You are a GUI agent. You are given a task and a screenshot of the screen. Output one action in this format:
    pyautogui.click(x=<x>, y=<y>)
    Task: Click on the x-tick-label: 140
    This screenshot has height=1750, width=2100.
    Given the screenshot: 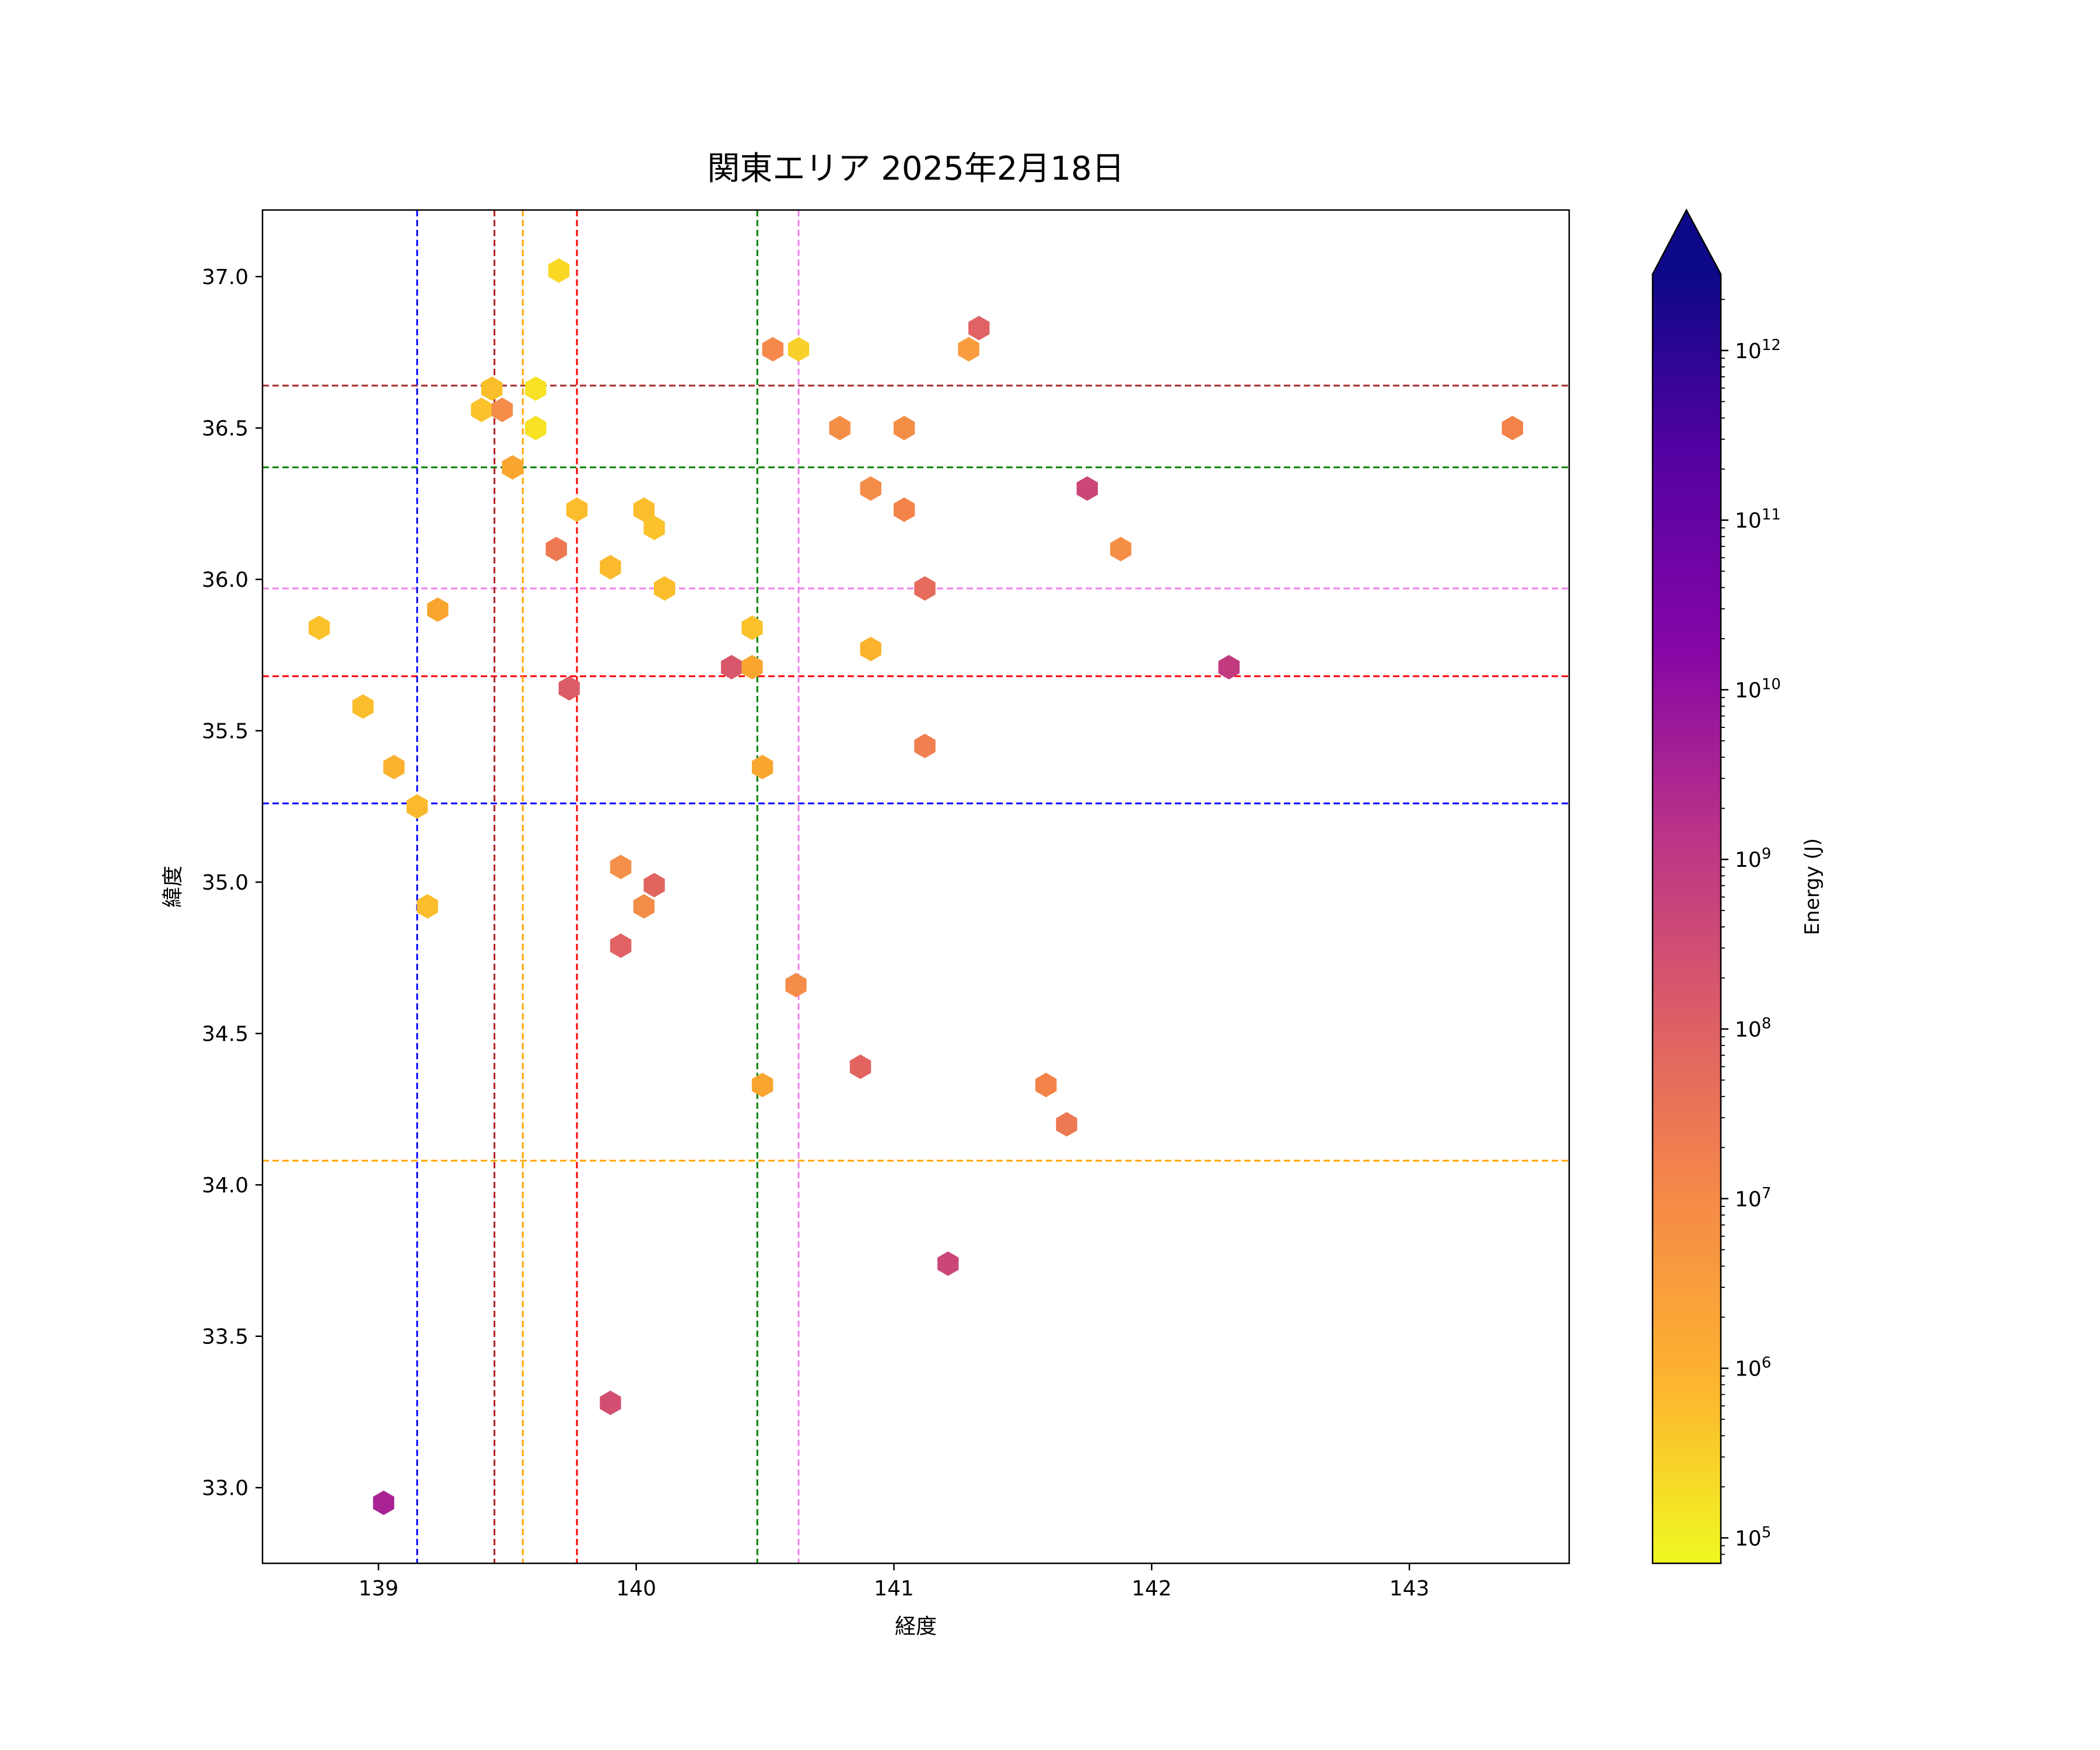 What is the action you would take?
    pyautogui.click(x=636, y=1589)
    